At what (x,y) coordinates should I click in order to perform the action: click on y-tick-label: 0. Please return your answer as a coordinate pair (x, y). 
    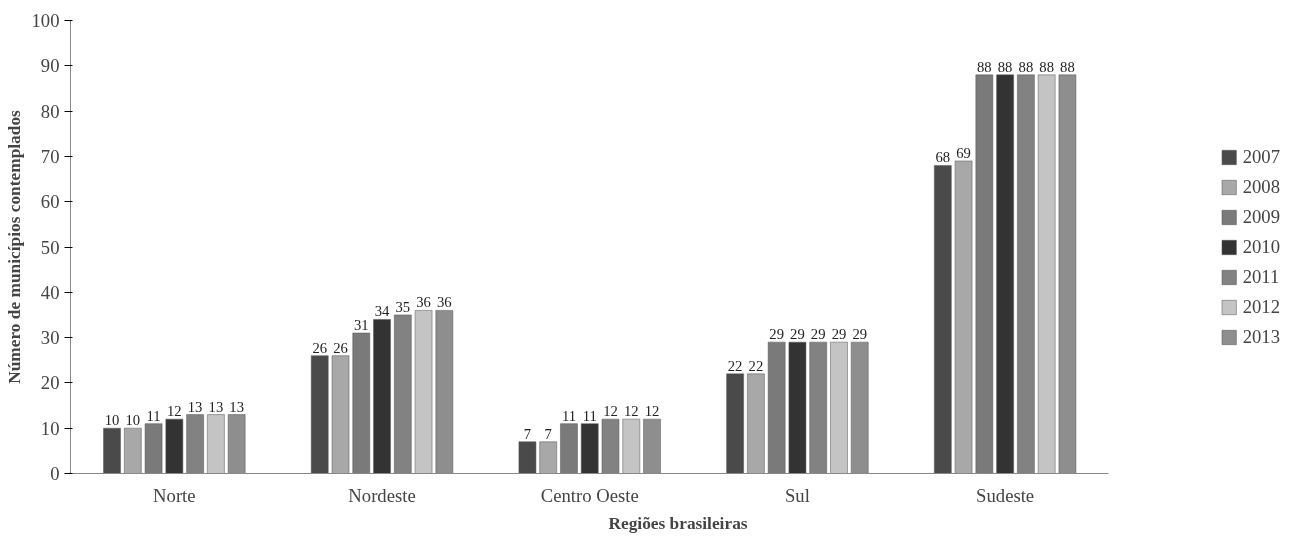
    Looking at the image, I should click on (55, 473).